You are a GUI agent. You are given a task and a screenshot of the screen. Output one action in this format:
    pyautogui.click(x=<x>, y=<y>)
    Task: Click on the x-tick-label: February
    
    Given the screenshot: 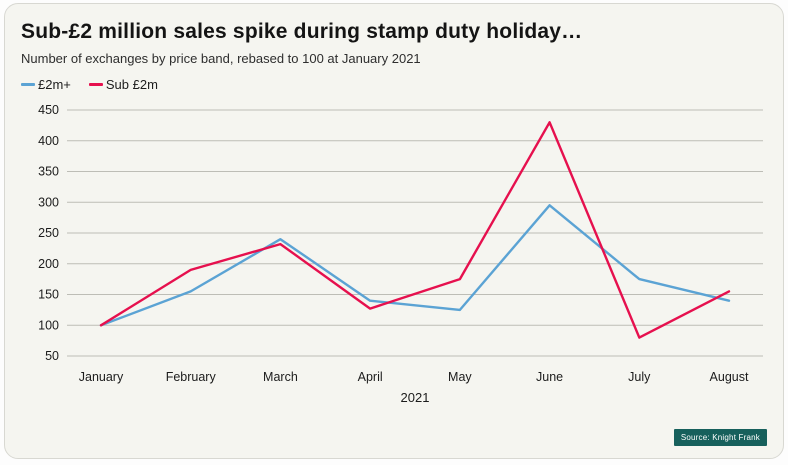 What is the action you would take?
    pyautogui.click(x=191, y=377)
    